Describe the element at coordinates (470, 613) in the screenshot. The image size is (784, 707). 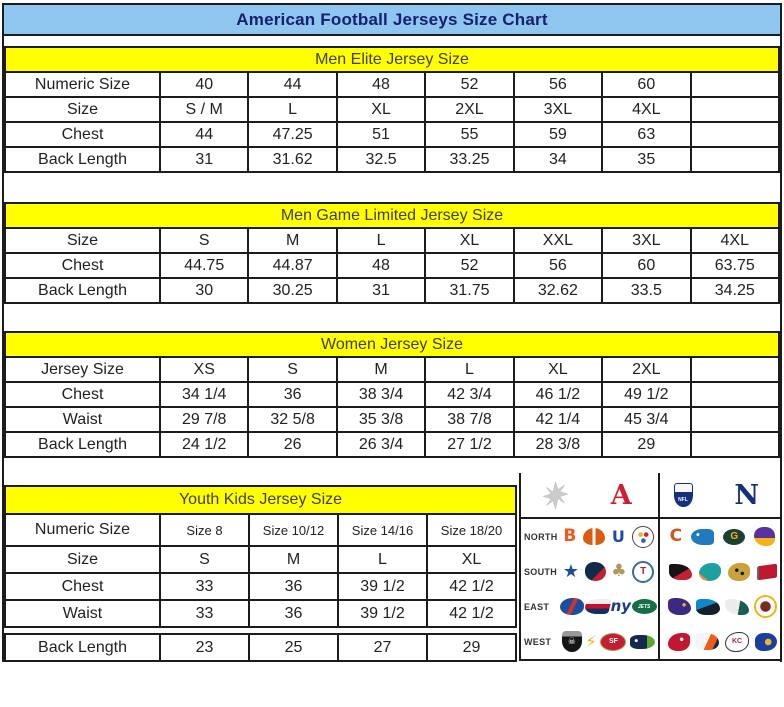
I see `table-cell: 42 1/2` at that location.